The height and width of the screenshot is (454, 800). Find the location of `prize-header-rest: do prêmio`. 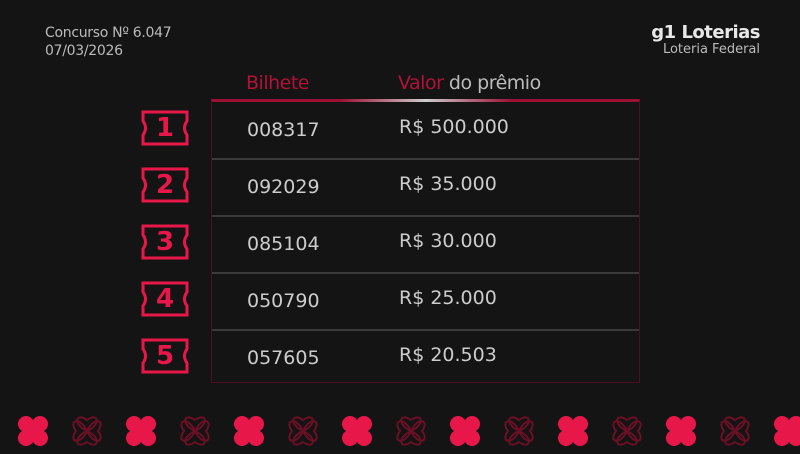

prize-header-rest: do prêmio is located at coordinates (492, 83).